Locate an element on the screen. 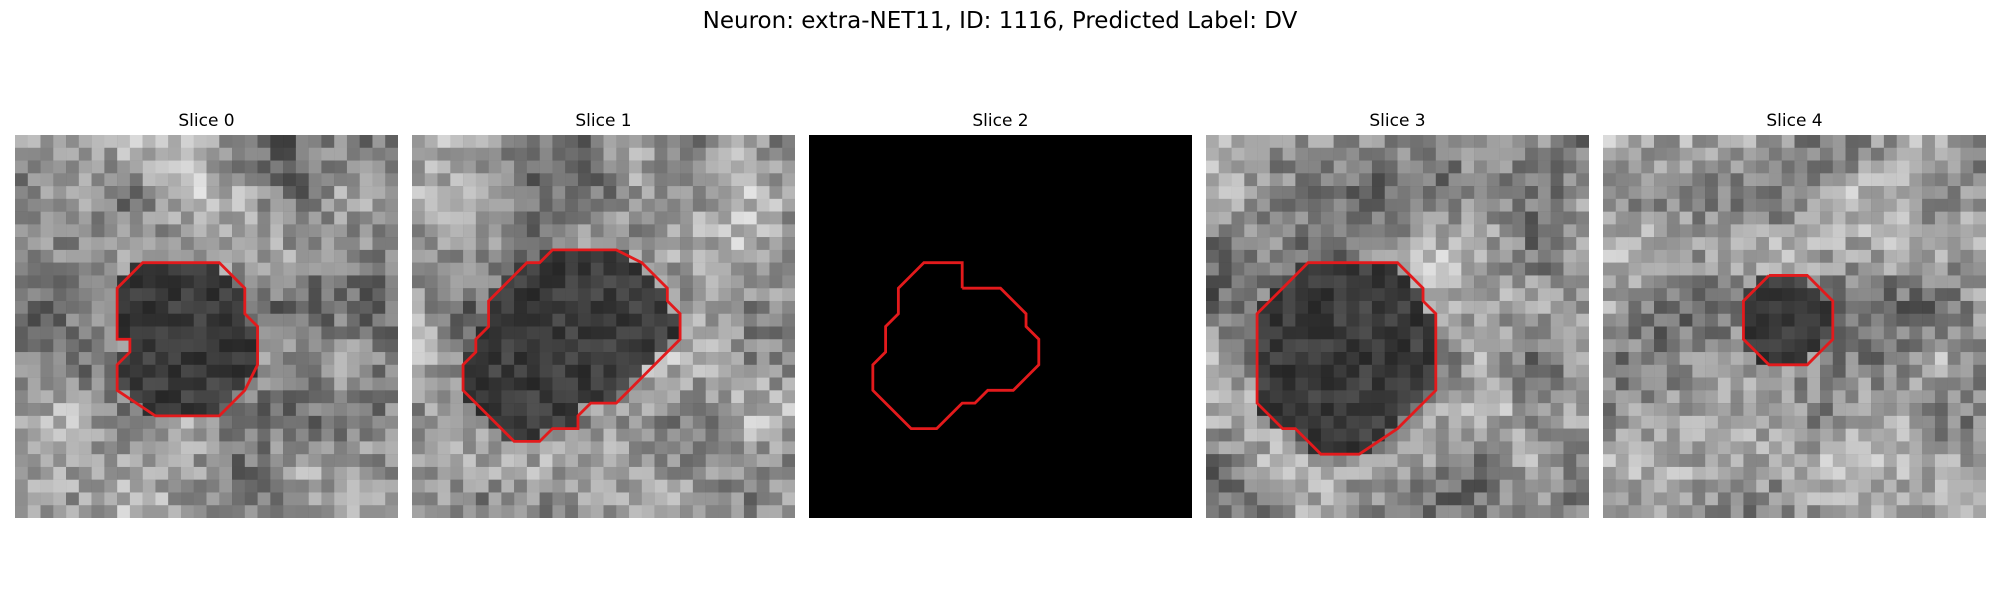 Image resolution: width=2000 pixels, height=600 pixels. slice-title: Slice 4 is located at coordinates (1794, 121).